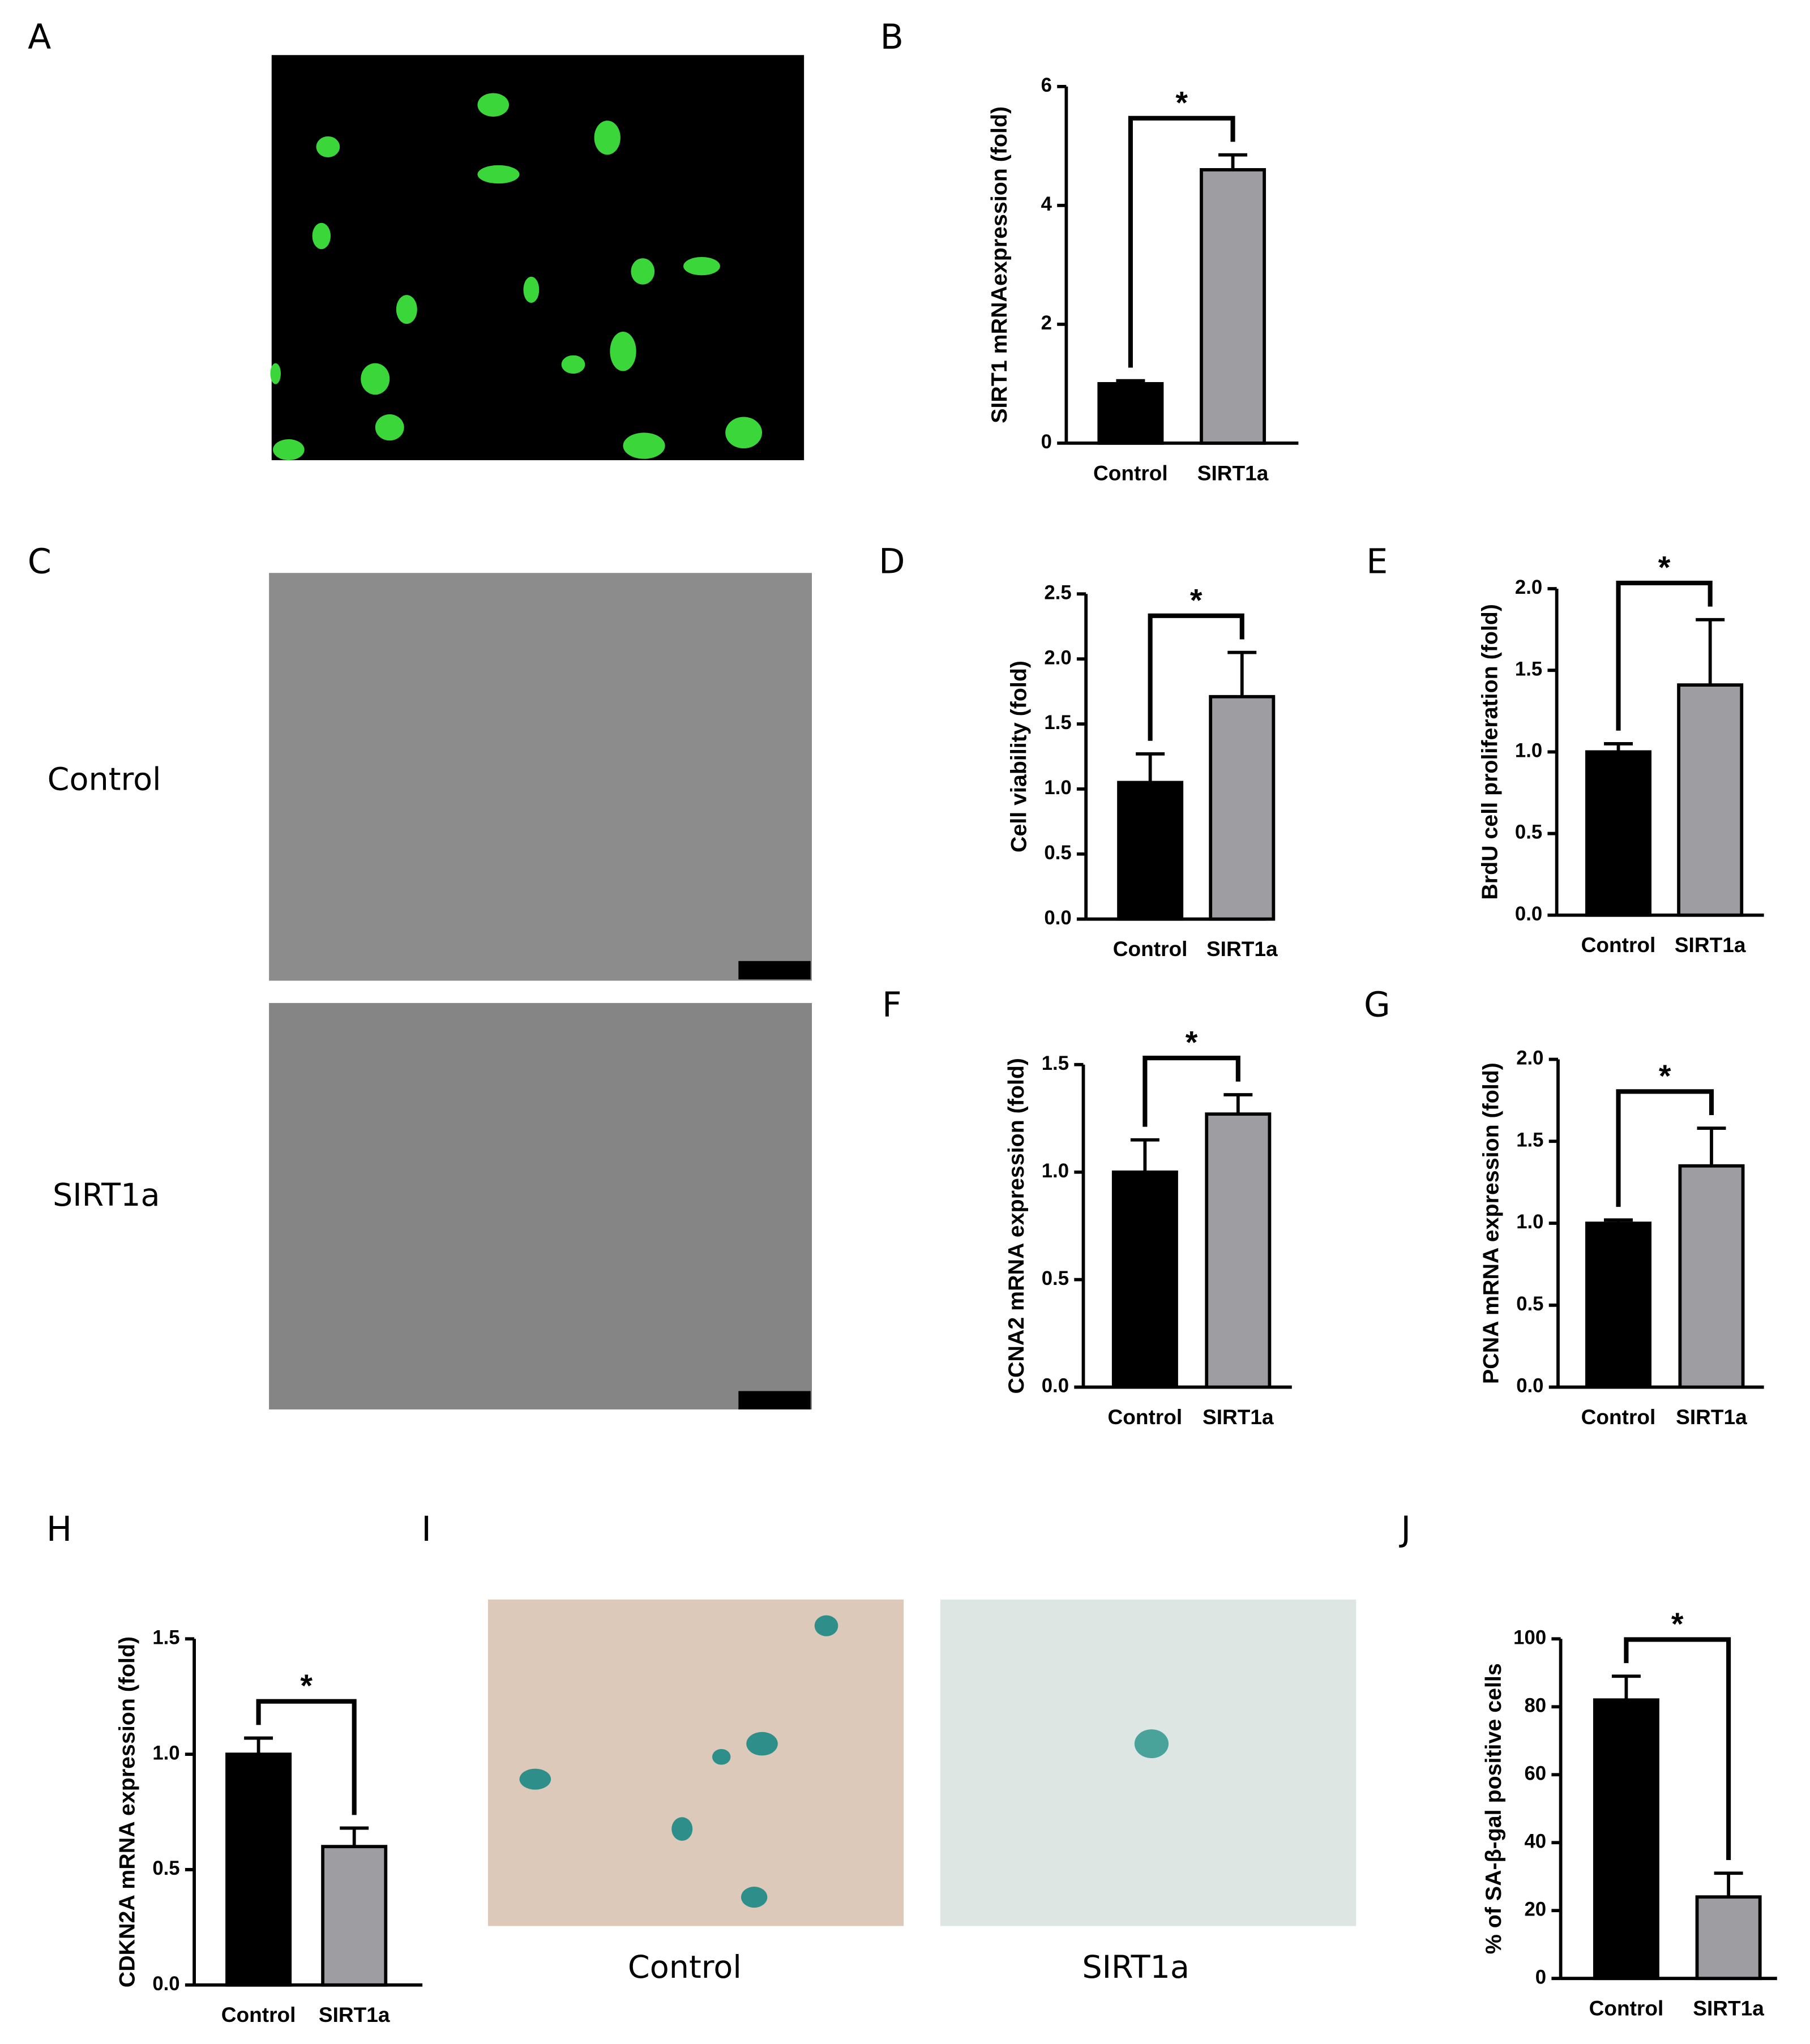  Describe the element at coordinates (1135, 1967) in the screenshot. I see `image-label: SIRT1a` at that location.